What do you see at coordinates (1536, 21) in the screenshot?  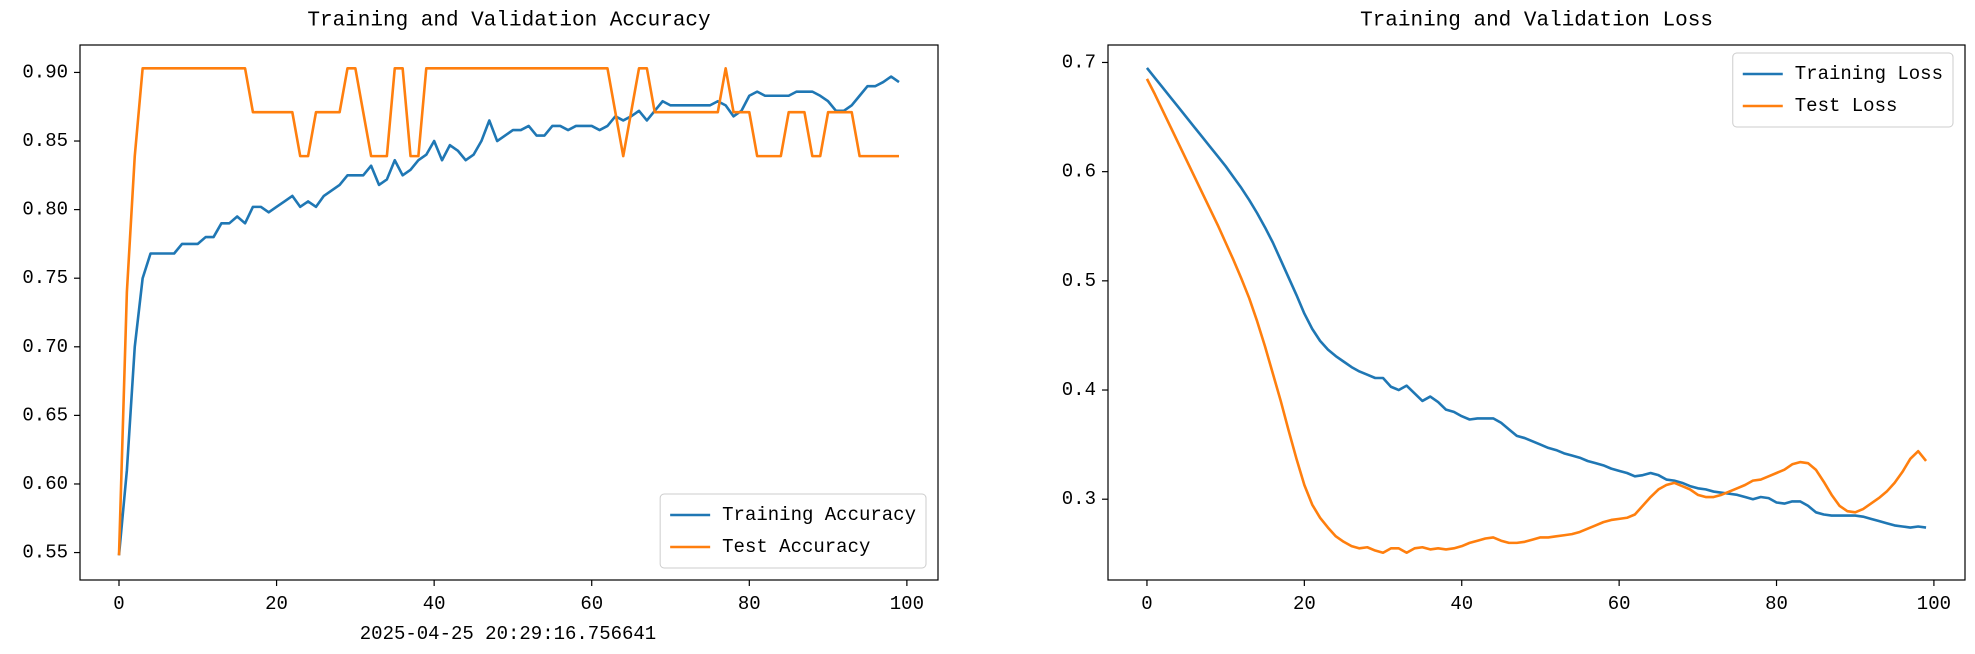 I see `chart-title: Training and Validation Loss` at bounding box center [1536, 21].